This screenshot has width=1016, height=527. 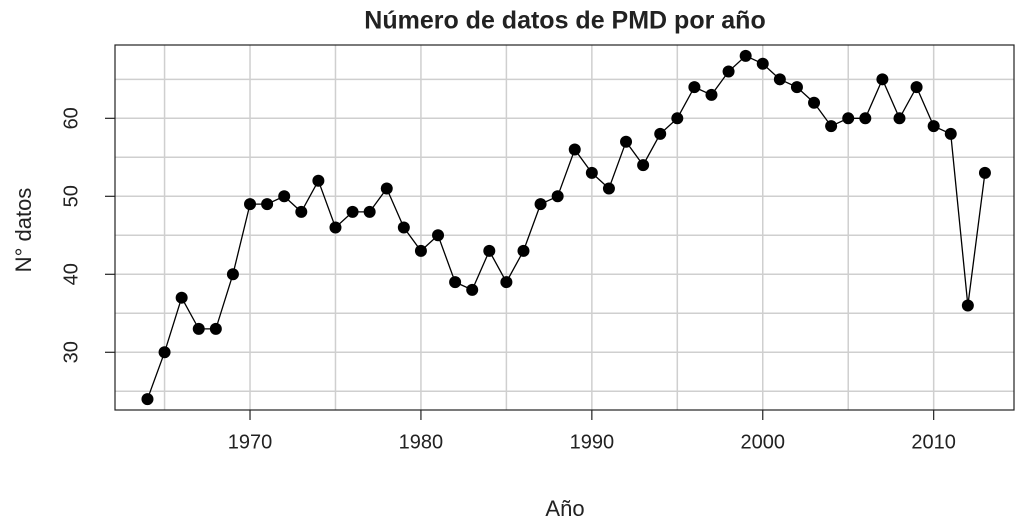 What do you see at coordinates (933, 442) in the screenshot?
I see `x-tick-label: 2010` at bounding box center [933, 442].